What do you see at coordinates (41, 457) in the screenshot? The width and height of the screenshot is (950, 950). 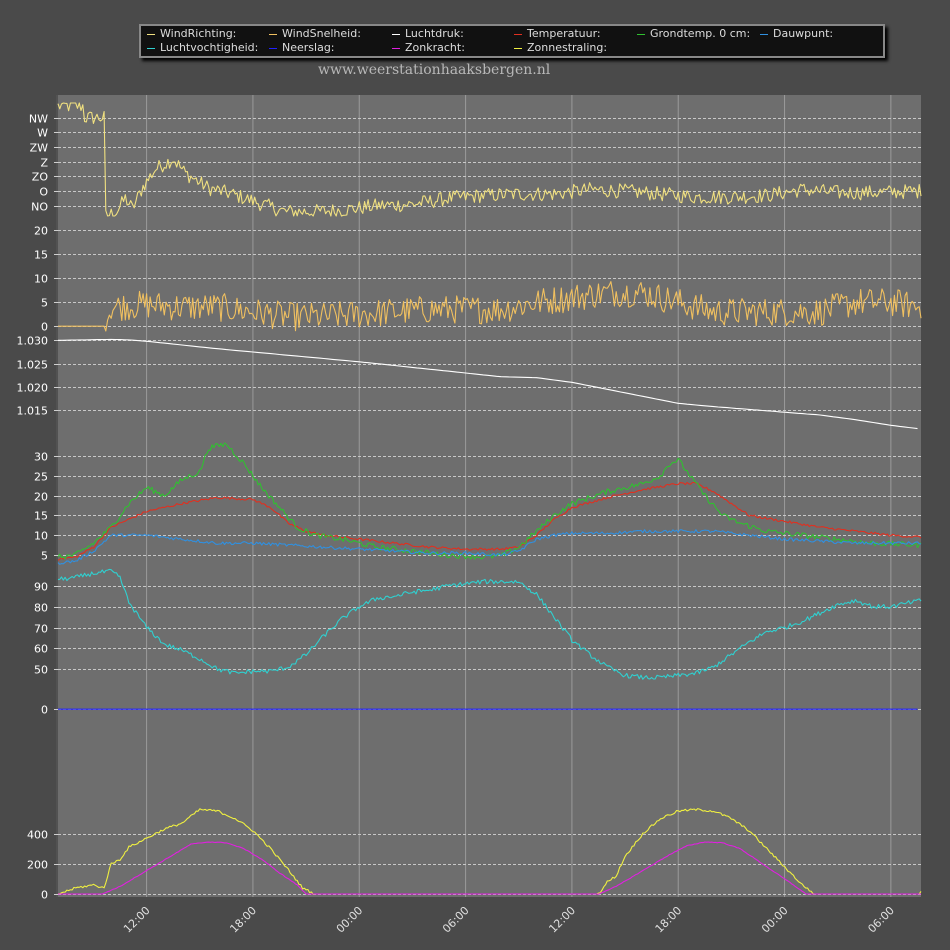 I see `y-tick-label: 30` at bounding box center [41, 457].